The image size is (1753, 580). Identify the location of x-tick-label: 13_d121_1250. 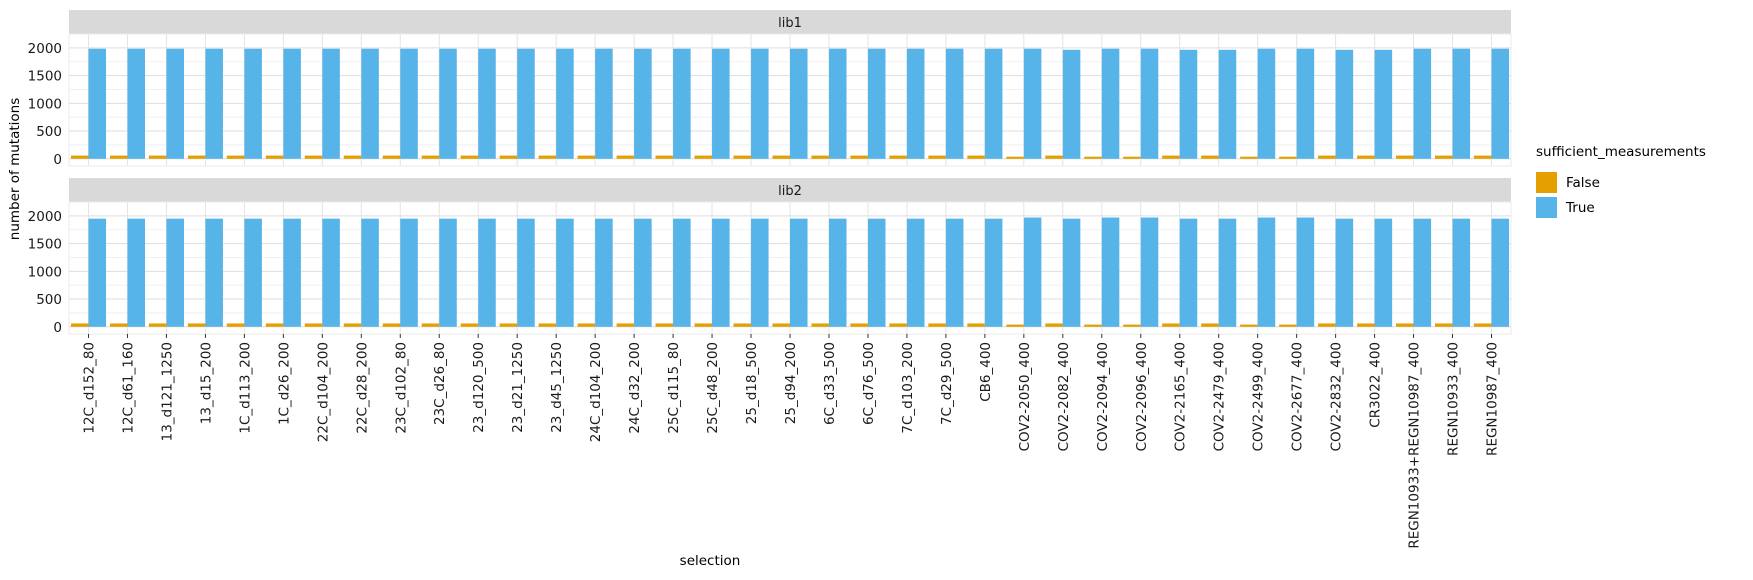
(167, 391).